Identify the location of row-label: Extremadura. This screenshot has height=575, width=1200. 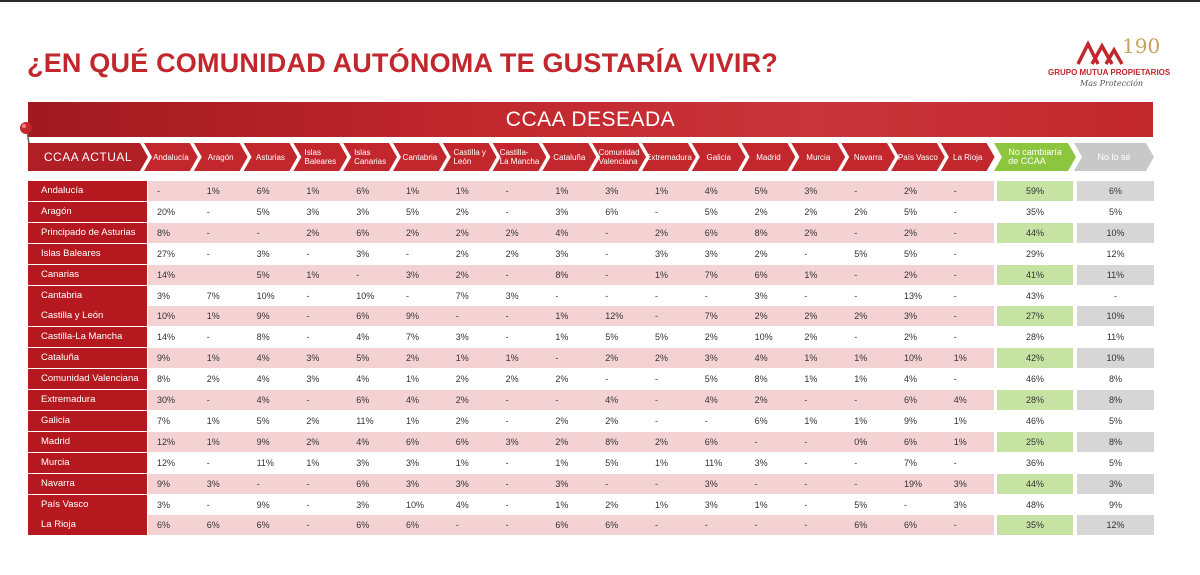
(87, 400).